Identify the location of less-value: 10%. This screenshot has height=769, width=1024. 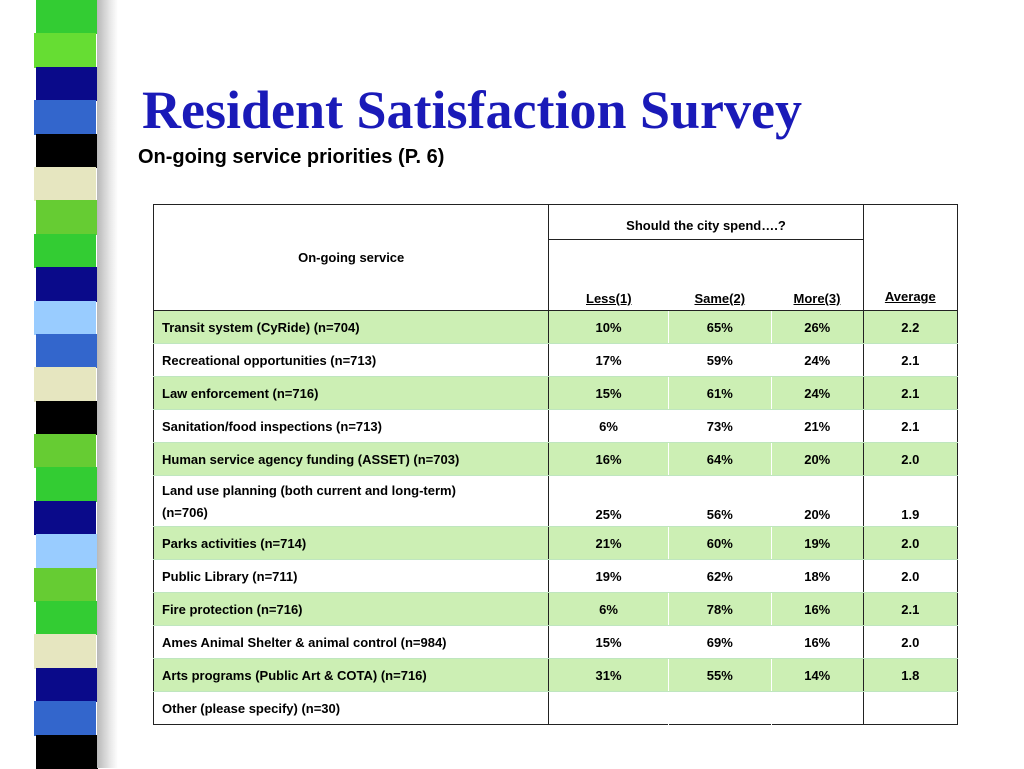
(608, 327).